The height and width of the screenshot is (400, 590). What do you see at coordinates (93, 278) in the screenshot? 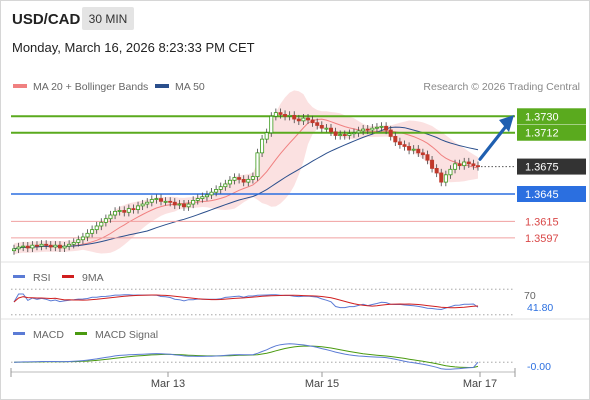
I see `rsi-ma-legend-label: 9MA` at bounding box center [93, 278].